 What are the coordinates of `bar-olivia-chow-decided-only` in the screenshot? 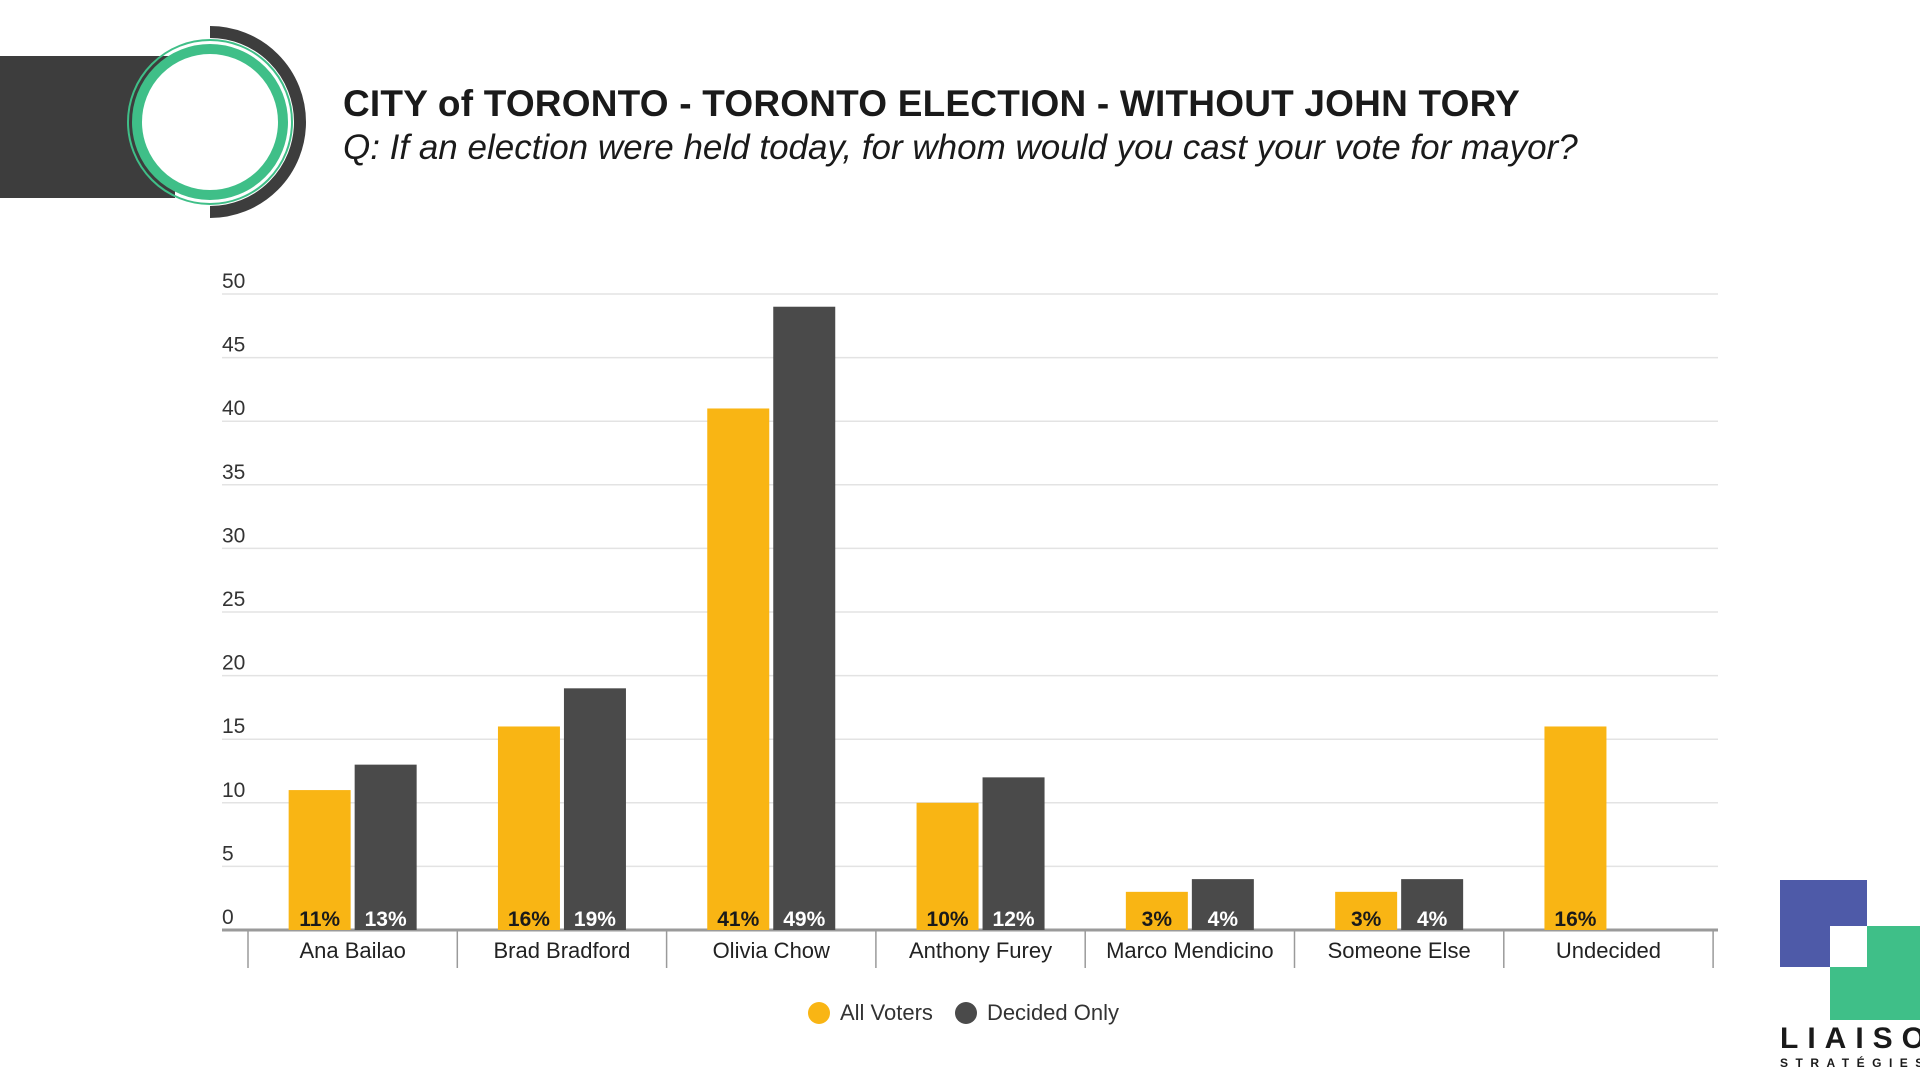 It's located at (804, 618).